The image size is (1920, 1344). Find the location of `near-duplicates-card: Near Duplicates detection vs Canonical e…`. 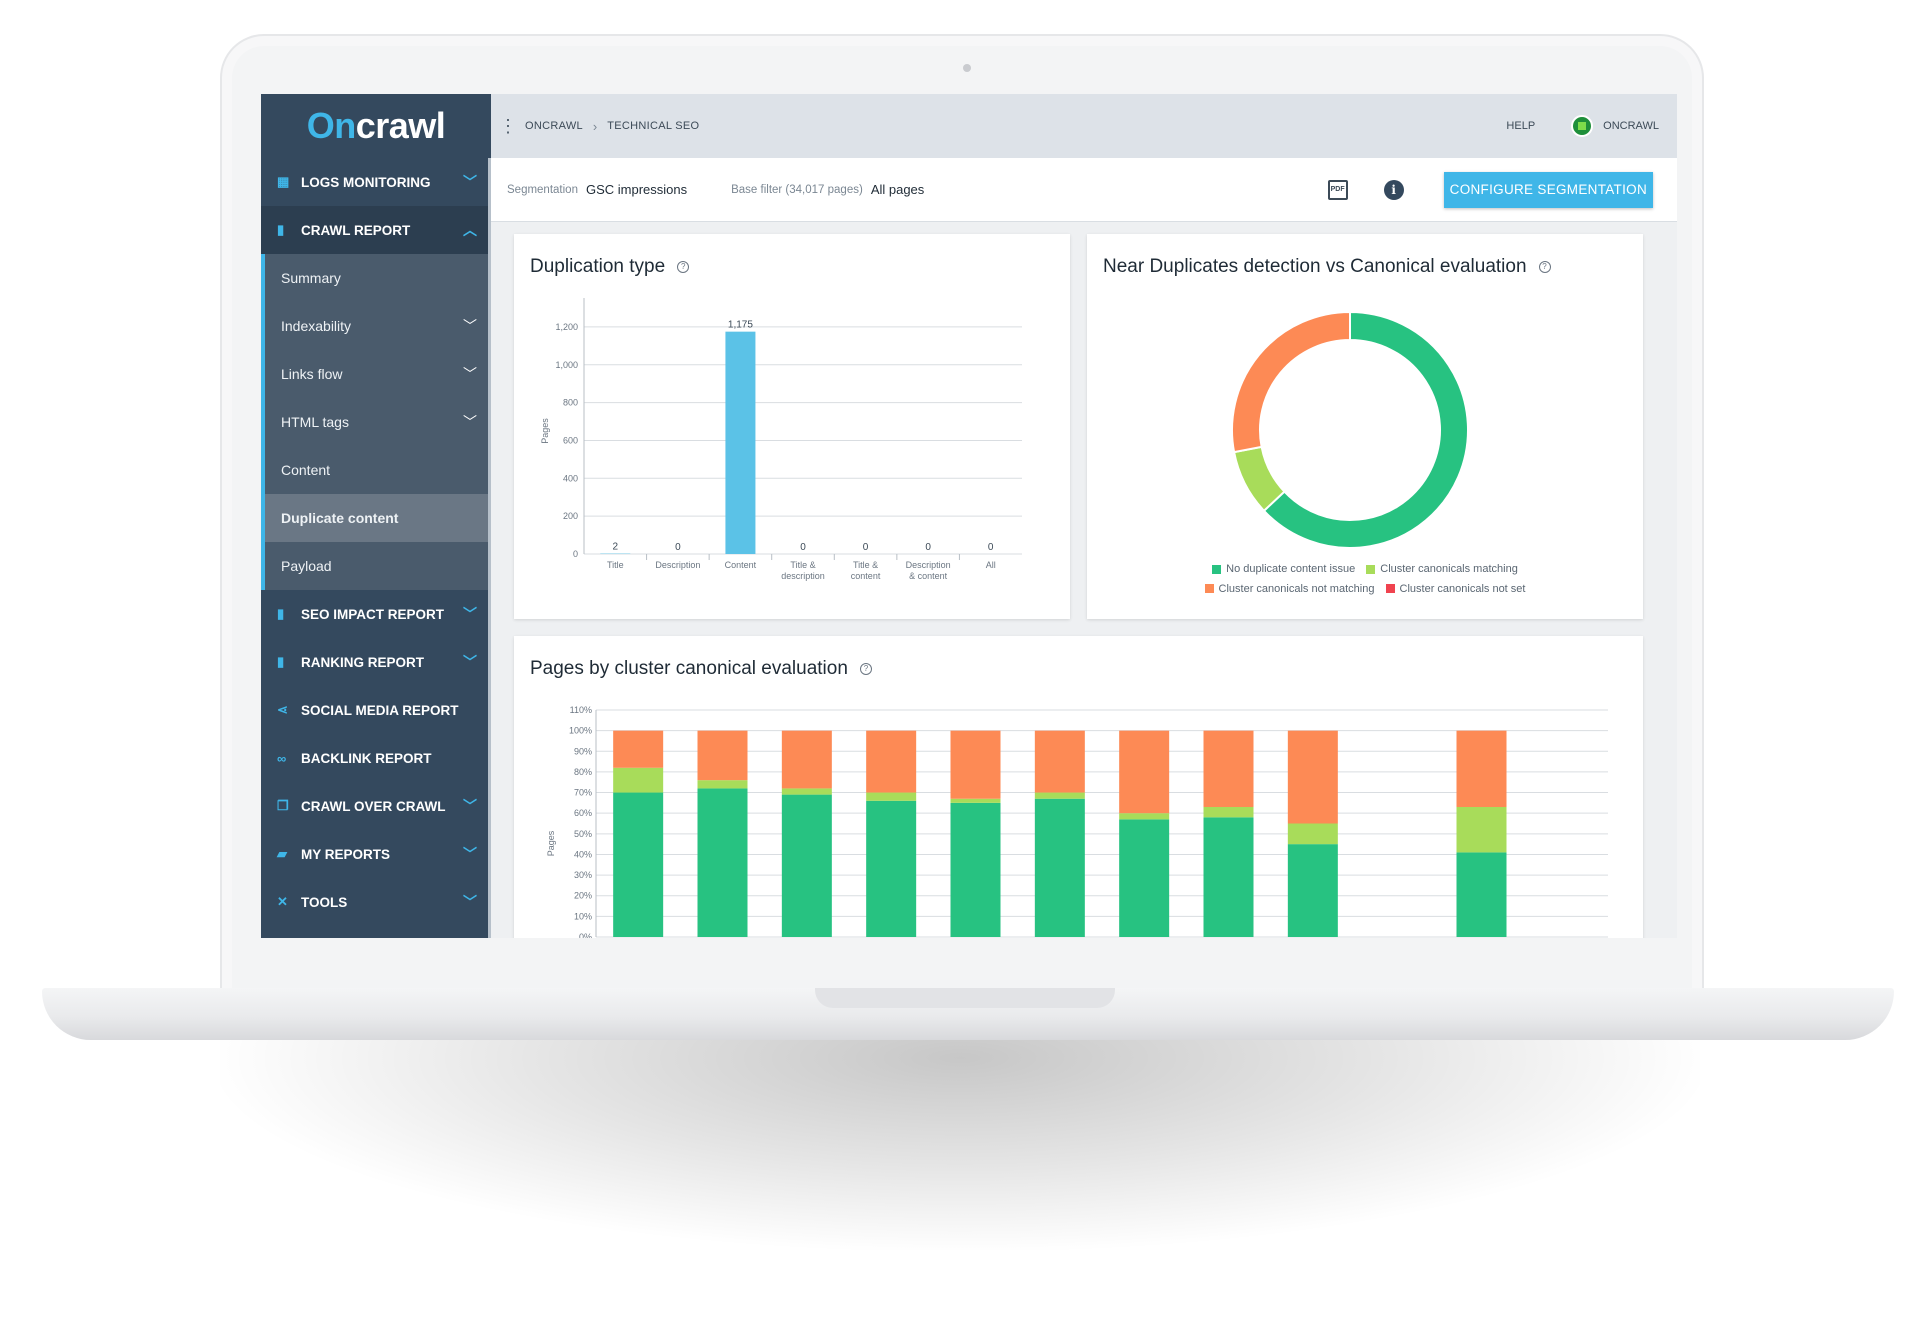

near-duplicates-card: Near Duplicates detection vs Canonical e… is located at coordinates (1365, 426).